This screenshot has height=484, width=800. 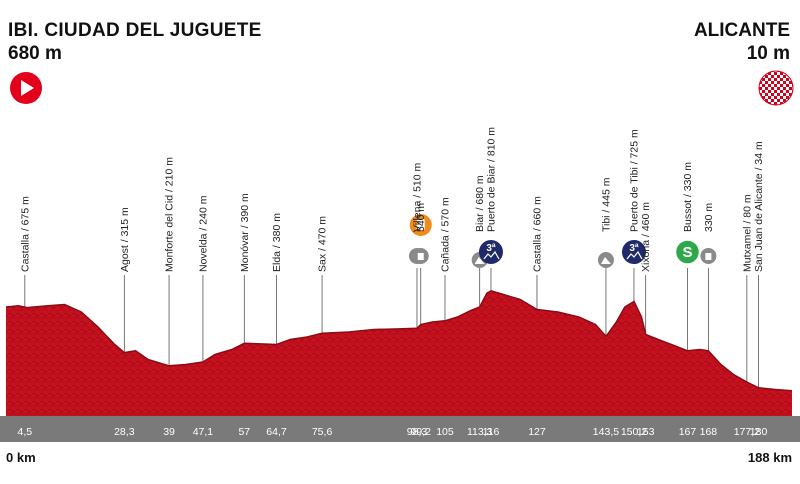 I want to click on waypoint-label: Monforte del Cid / 210 m, so click(x=170, y=214).